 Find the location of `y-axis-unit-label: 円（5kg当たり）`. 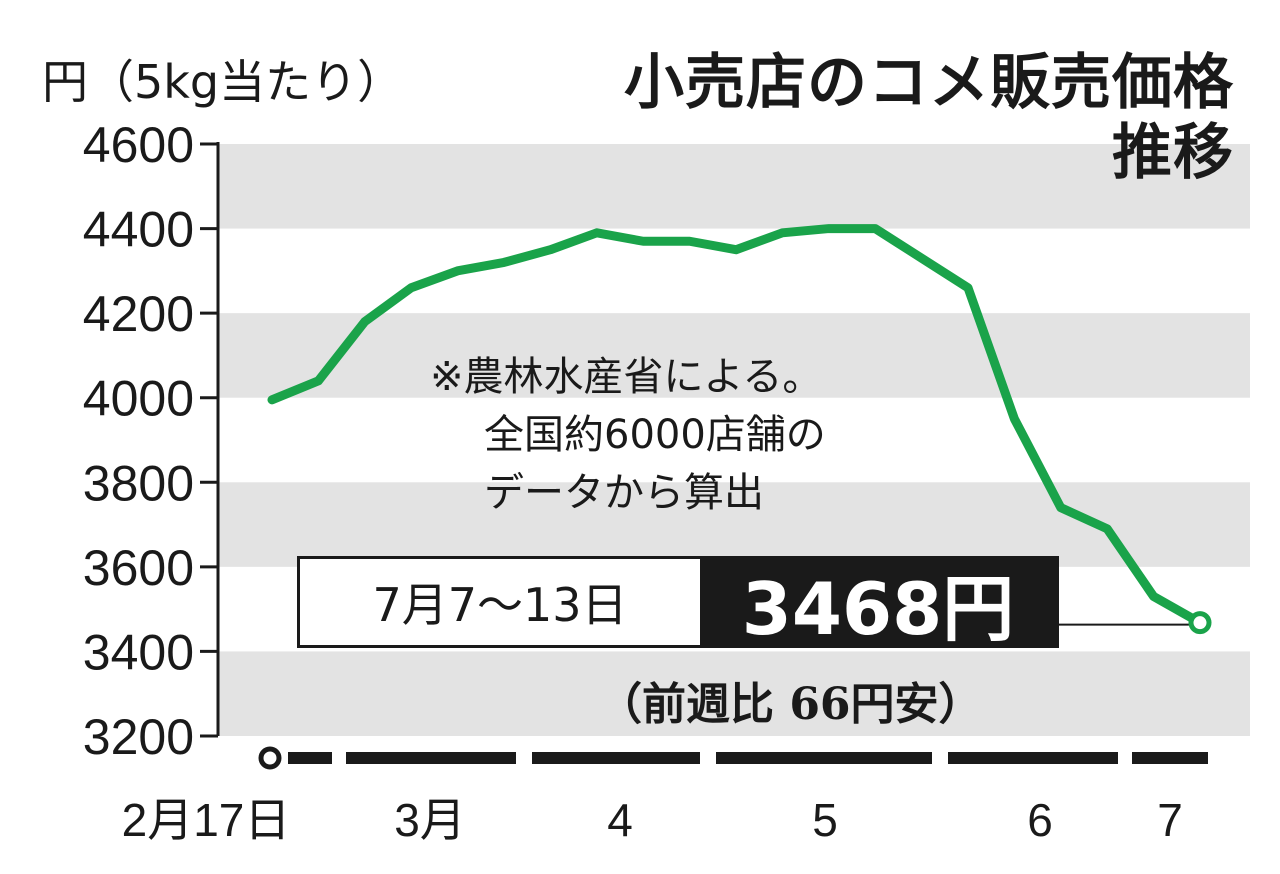

y-axis-unit-label: 円（5kg当たり） is located at coordinates (223, 82).